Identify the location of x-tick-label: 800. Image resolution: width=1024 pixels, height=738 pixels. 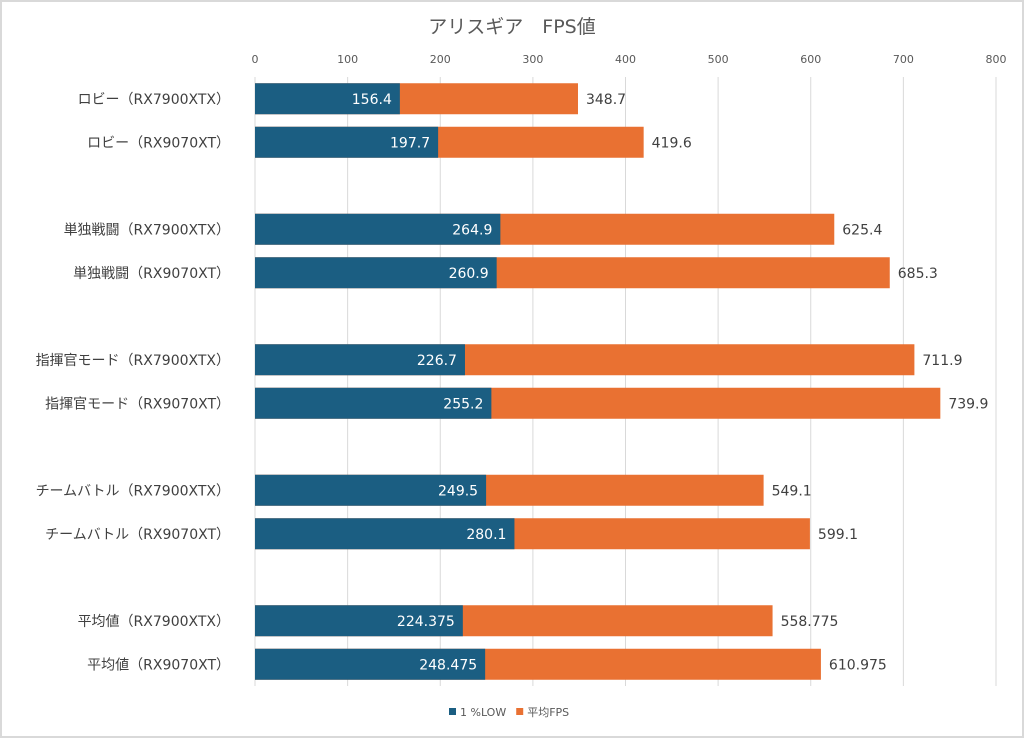
(996, 59).